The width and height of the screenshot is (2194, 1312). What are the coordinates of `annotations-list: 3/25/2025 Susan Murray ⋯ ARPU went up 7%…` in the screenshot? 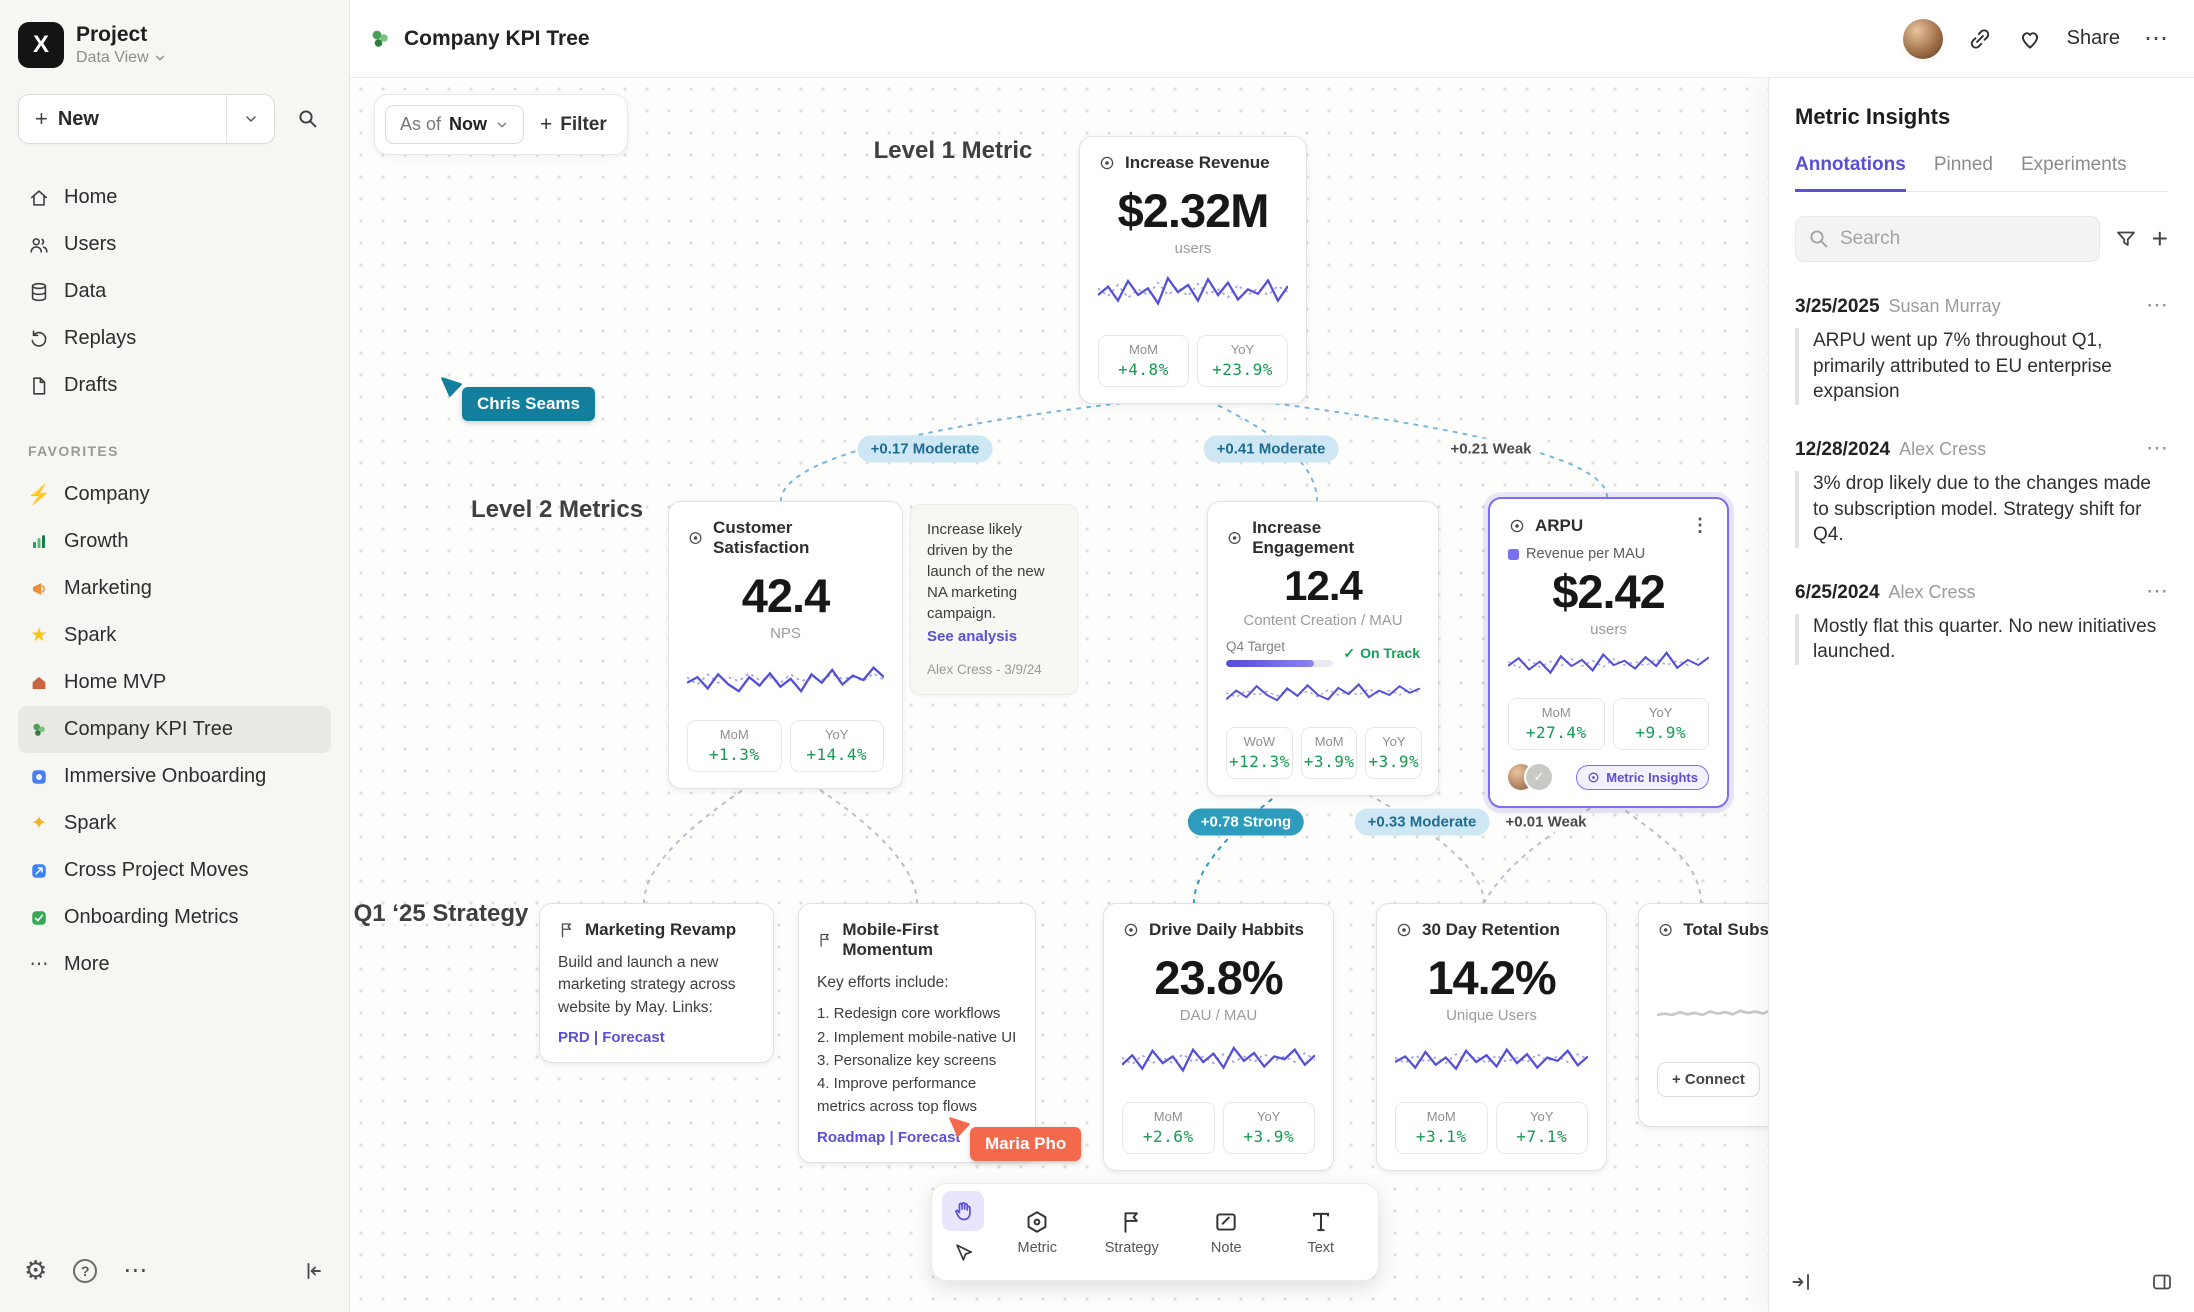 It's located at (1981, 479).